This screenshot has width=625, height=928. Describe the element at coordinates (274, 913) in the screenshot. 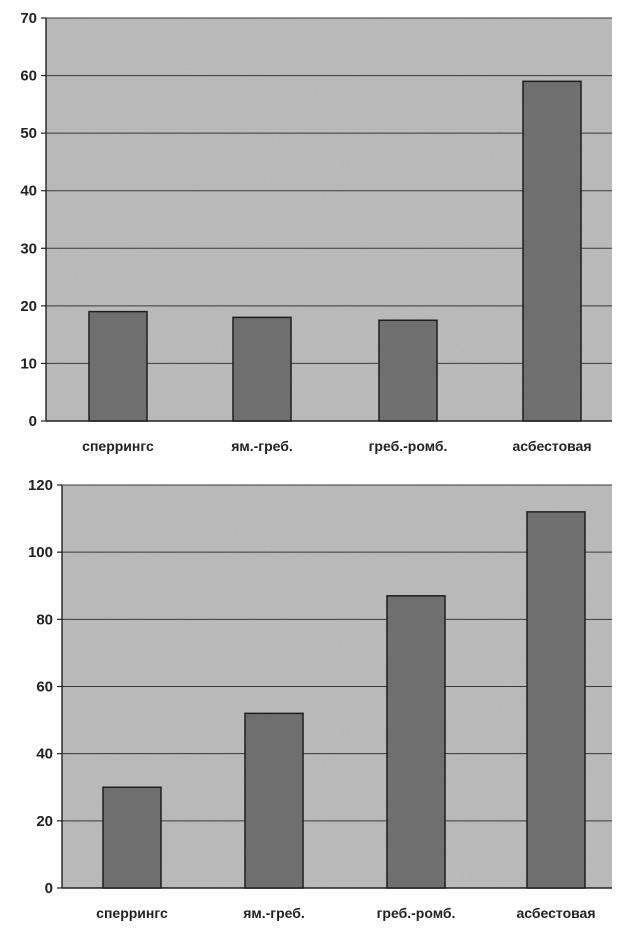

I see `chart2-category-label: ям.-греб.` at that location.